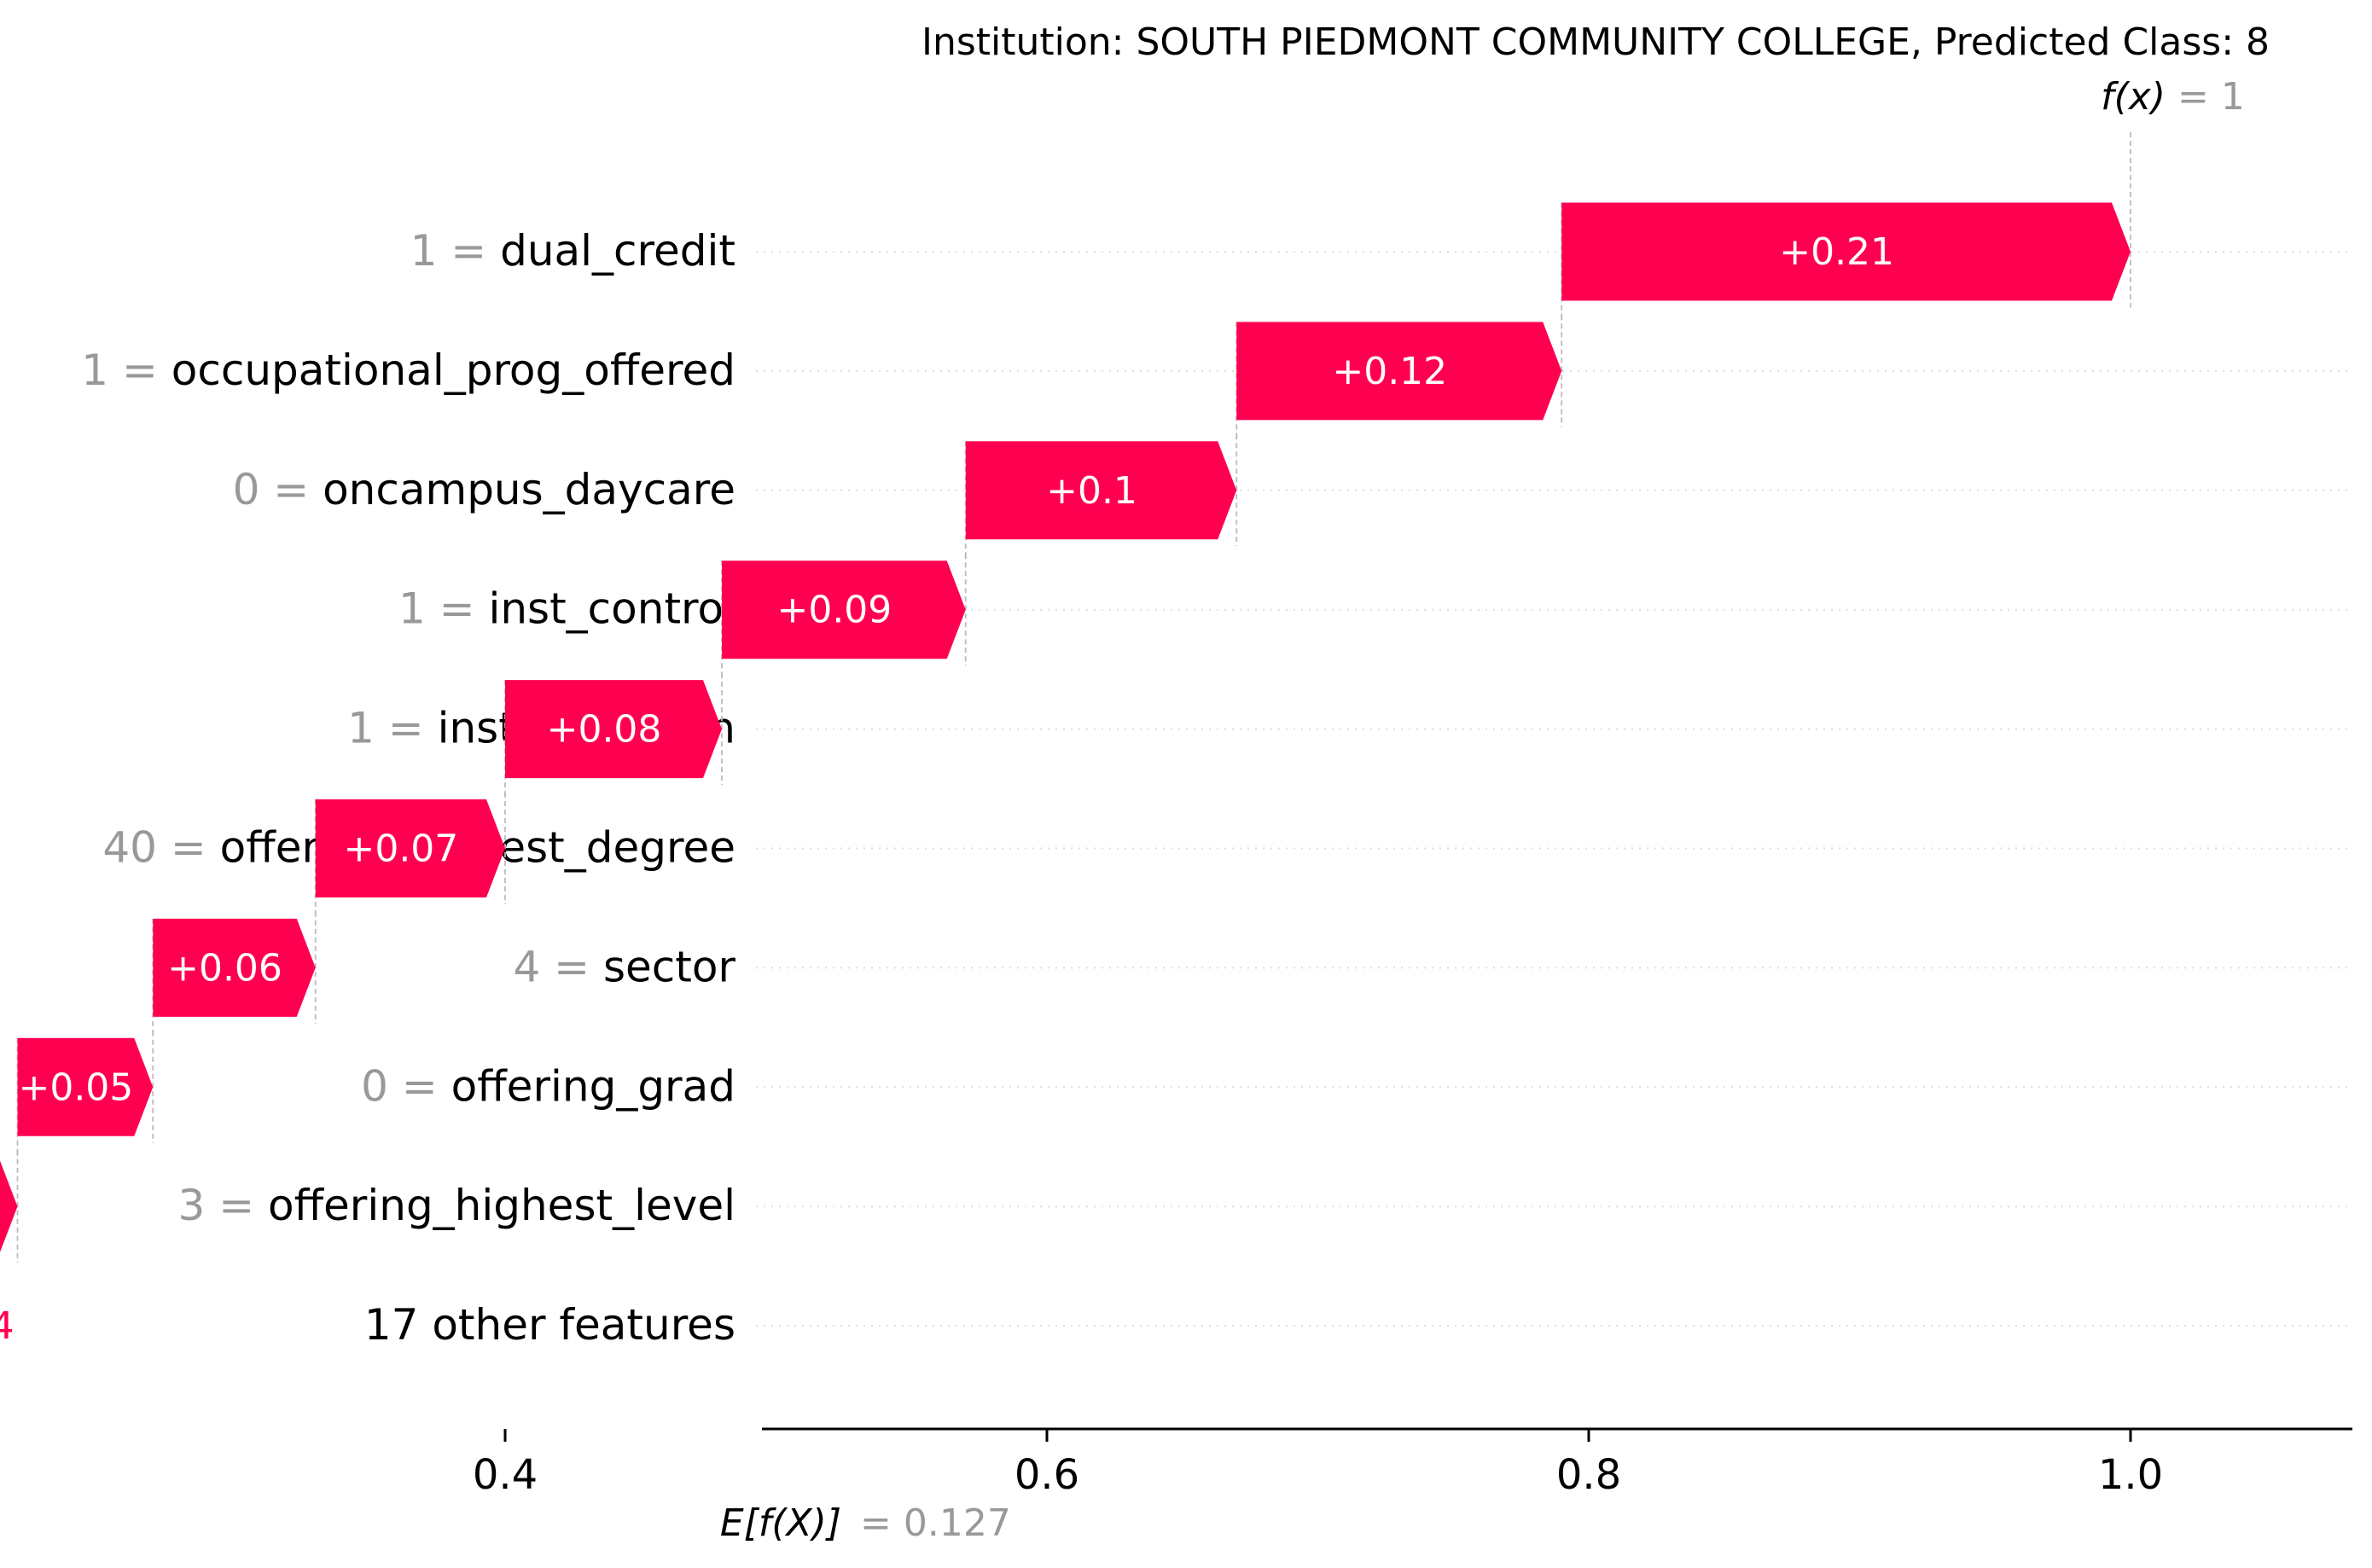 Image resolution: width=2372 pixels, height=1568 pixels. Describe the element at coordinates (1046, 1475) in the screenshot. I see `x-tick-label: 0.6` at that location.